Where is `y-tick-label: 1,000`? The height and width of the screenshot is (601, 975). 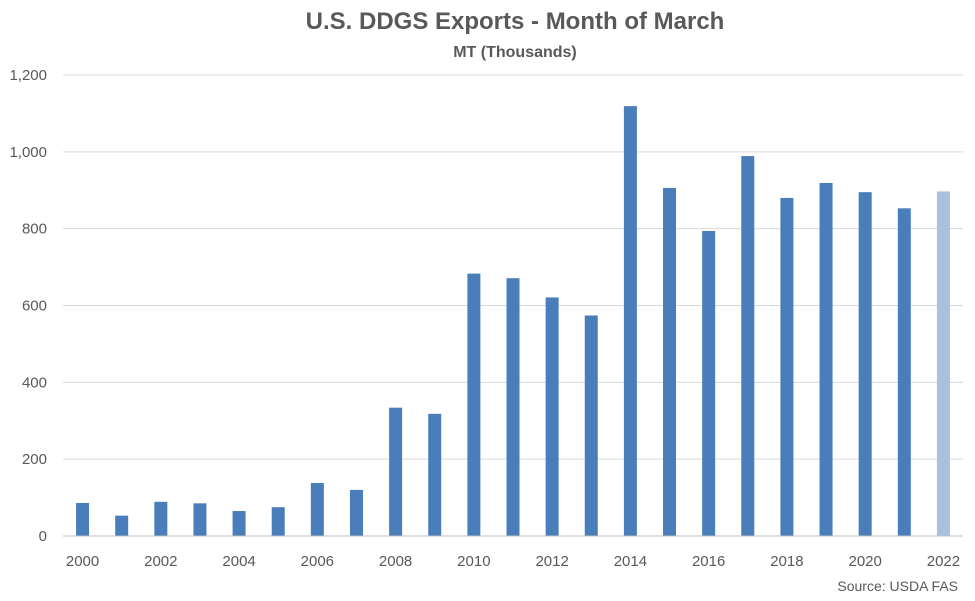 y-tick-label: 1,000 is located at coordinates (28, 152).